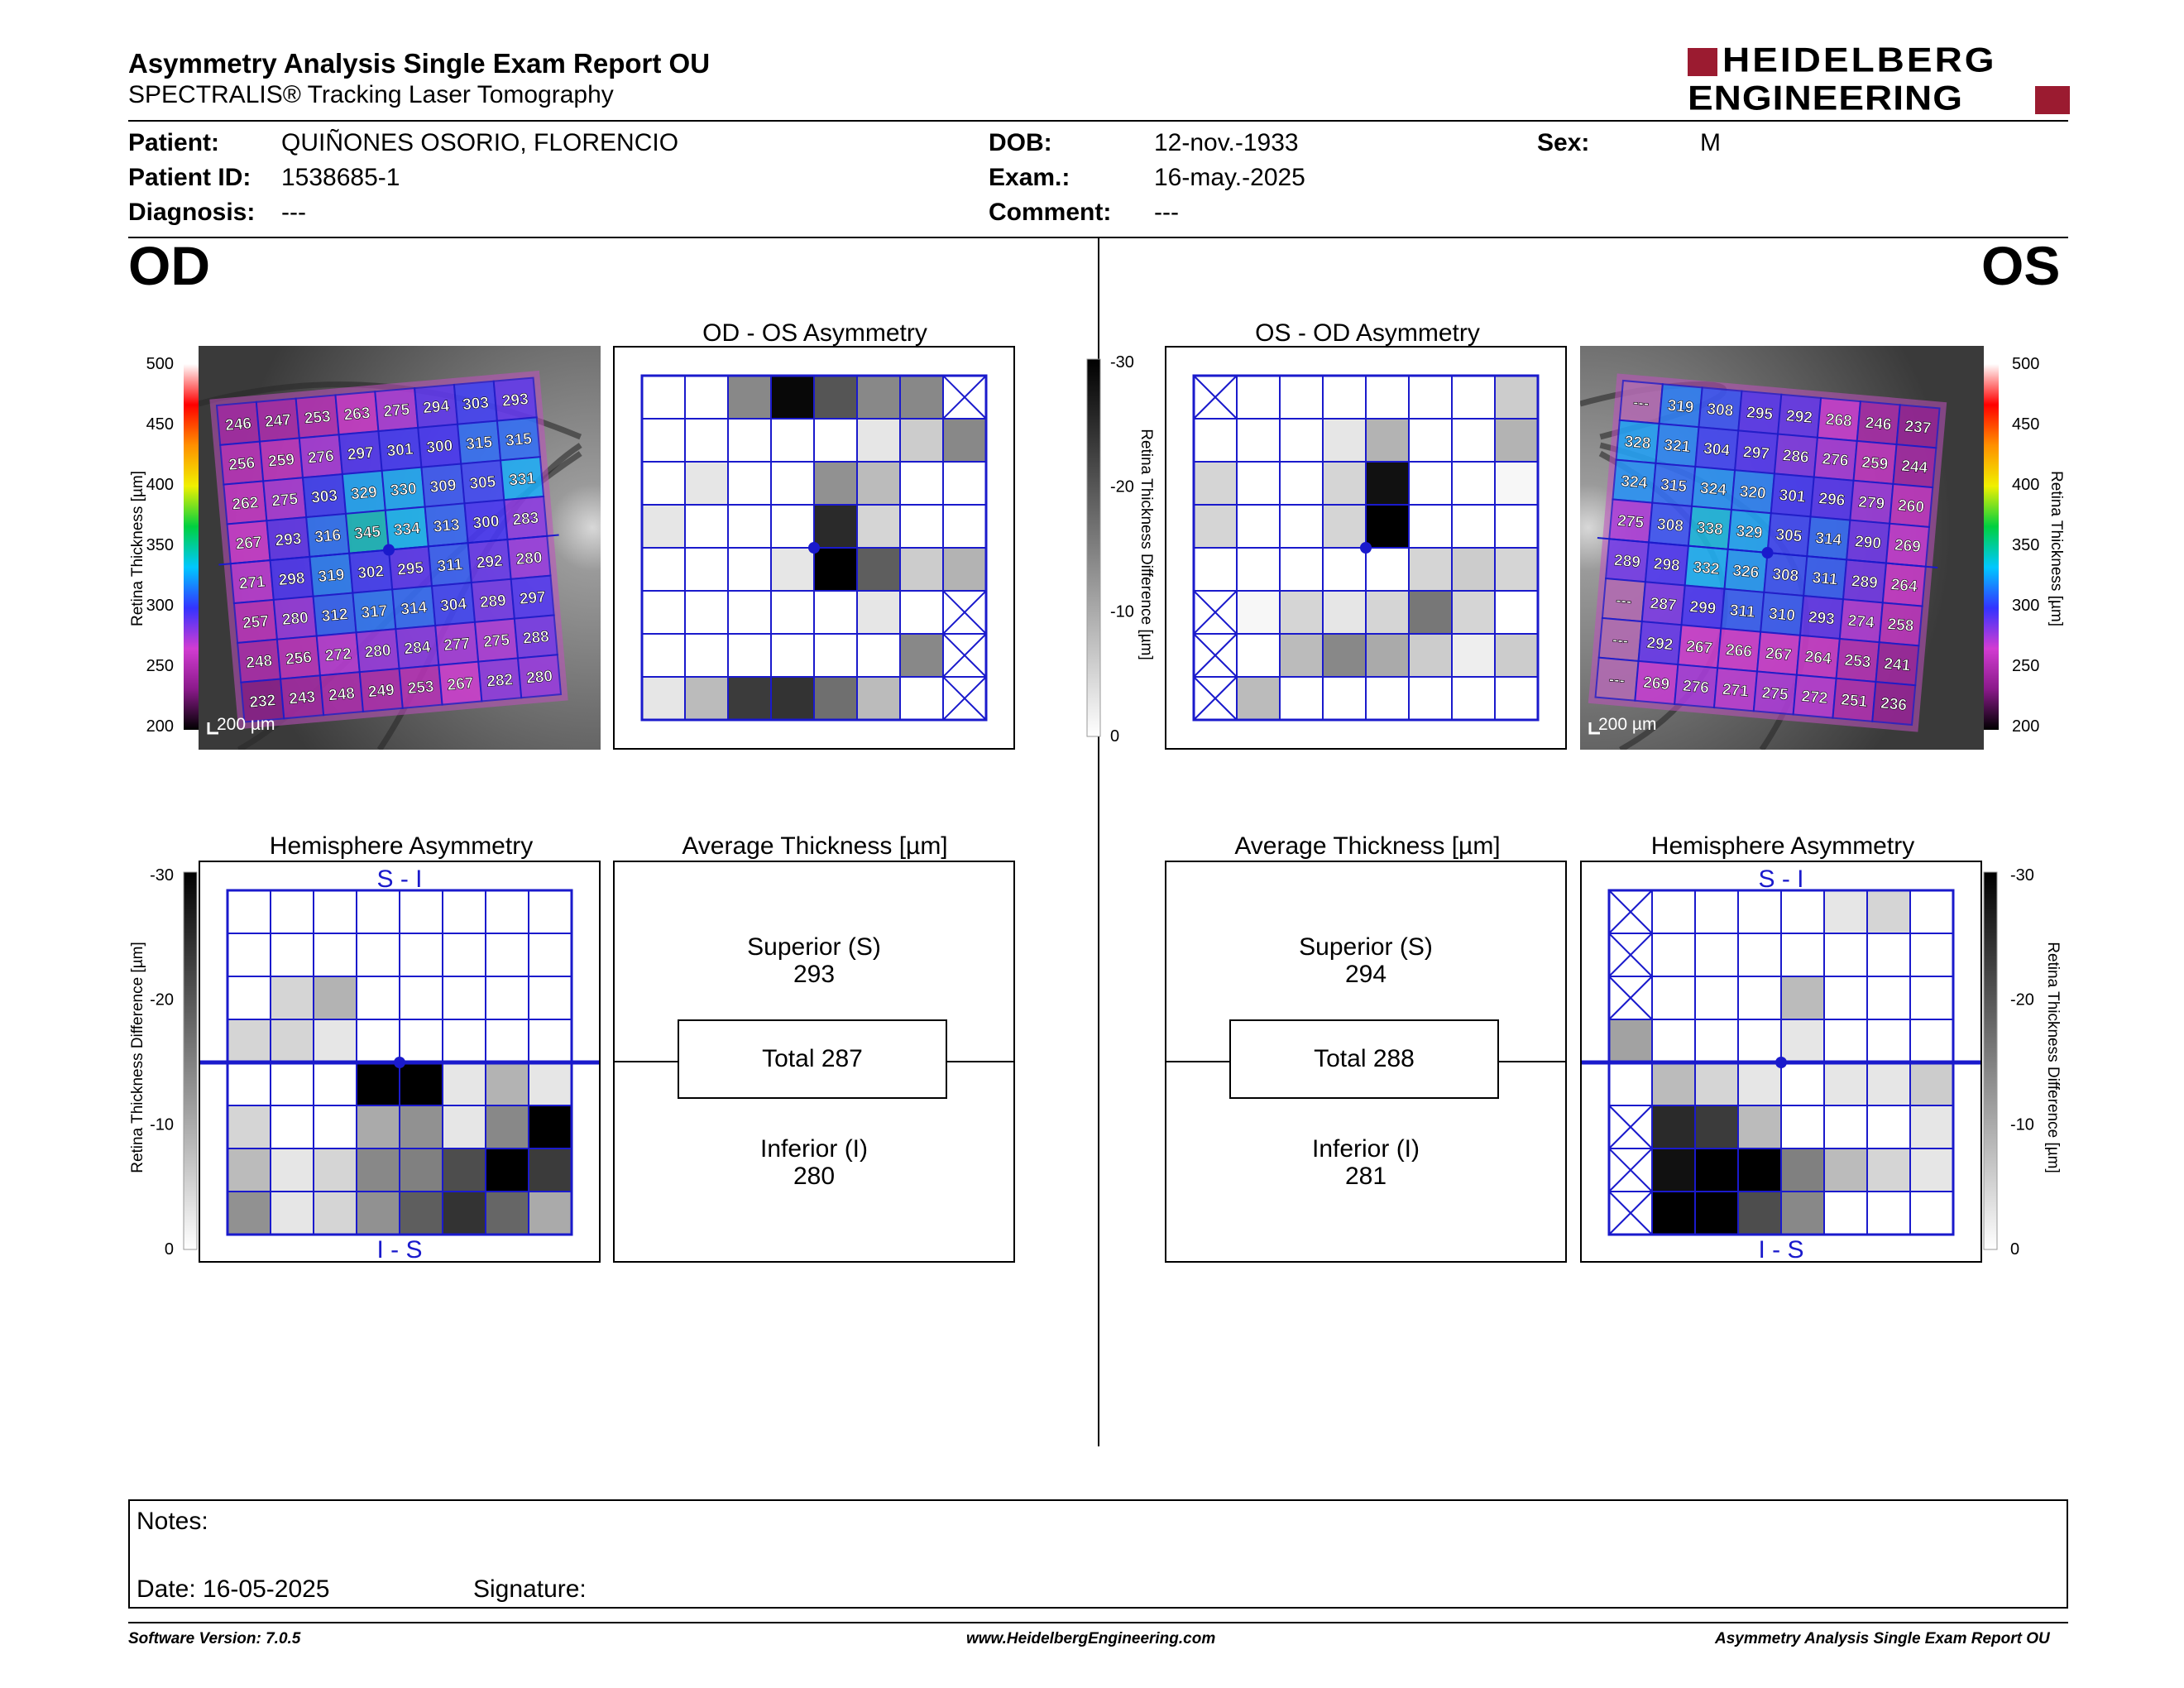 This screenshot has width=2184, height=1688. Describe the element at coordinates (814, 947) in the screenshot. I see `od-superior-label: Superior (S)` at that location.